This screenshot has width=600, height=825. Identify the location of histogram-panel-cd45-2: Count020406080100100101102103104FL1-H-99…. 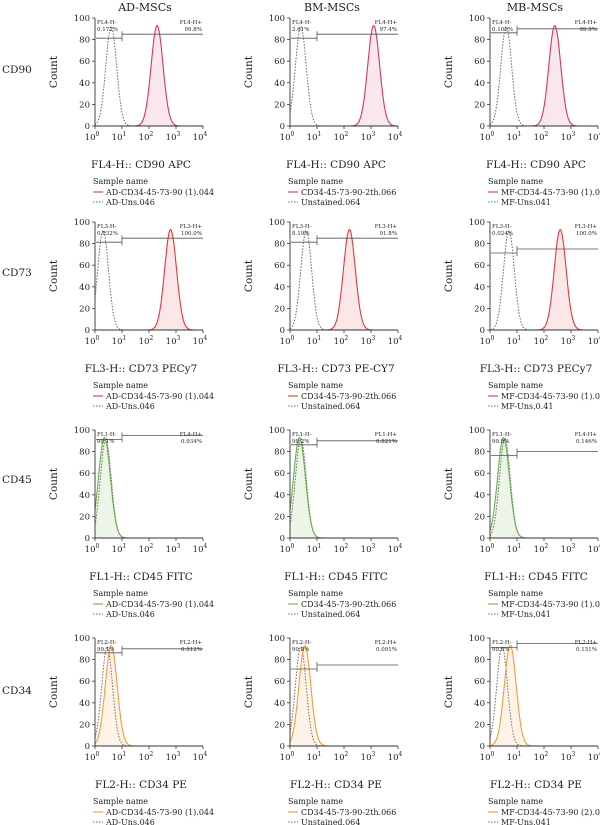
(521, 522).